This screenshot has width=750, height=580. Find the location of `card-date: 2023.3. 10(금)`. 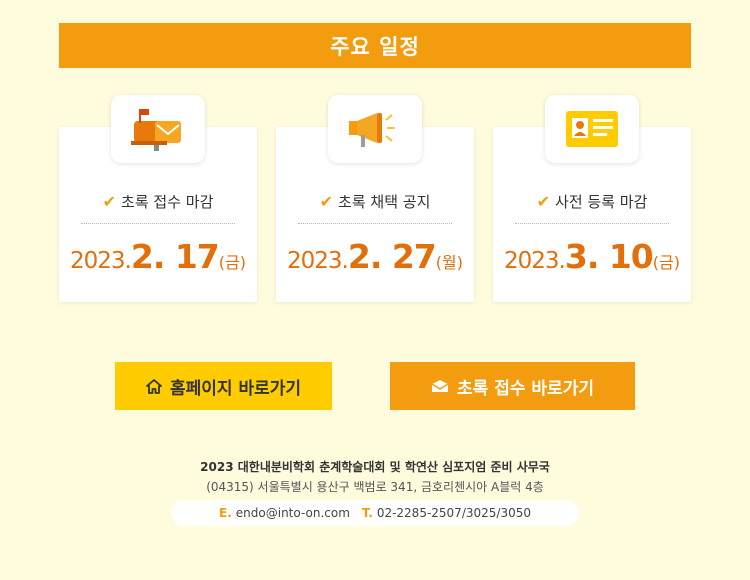

card-date: 2023.3. 10(금) is located at coordinates (592, 256).